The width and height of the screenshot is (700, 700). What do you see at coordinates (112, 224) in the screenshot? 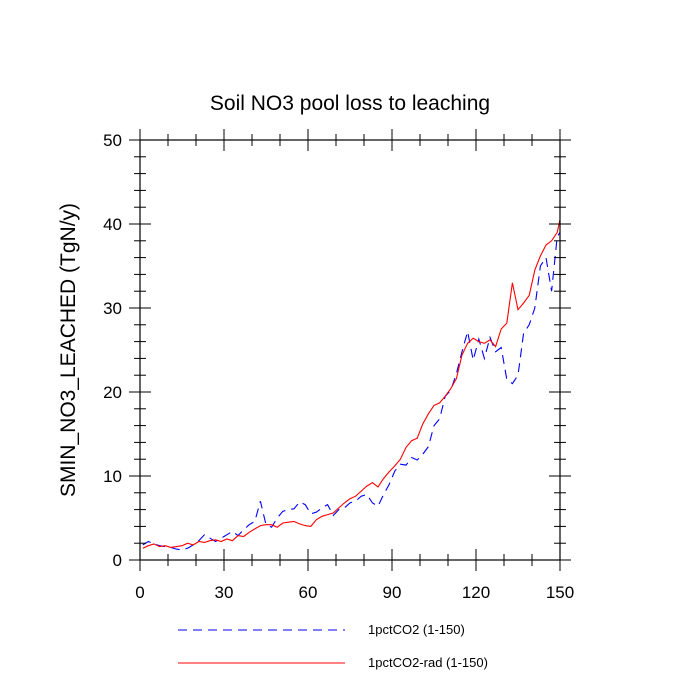
I see `y-tick-label: 40` at bounding box center [112, 224].